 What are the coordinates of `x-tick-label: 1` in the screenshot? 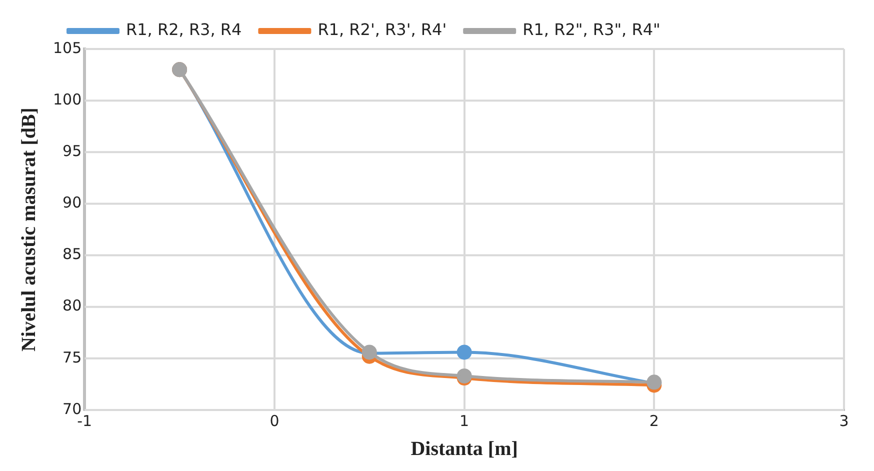 It's located at (465, 421).